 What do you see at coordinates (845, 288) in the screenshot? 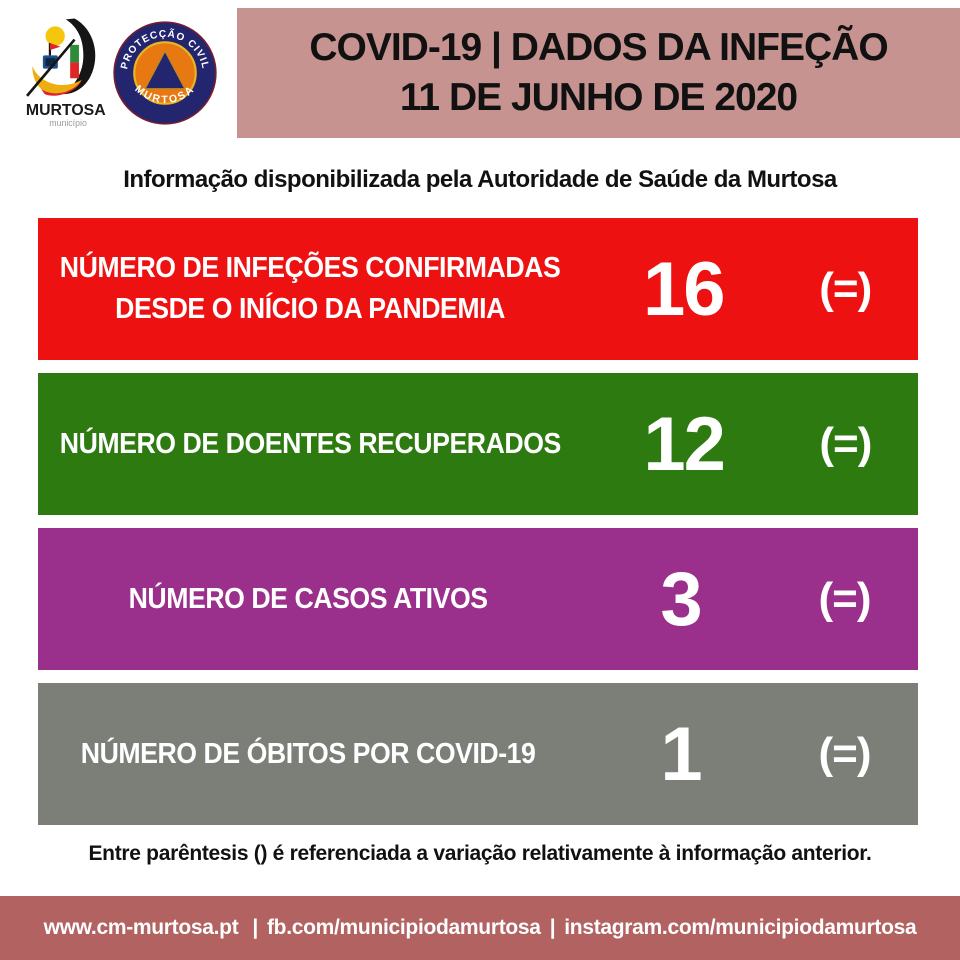
I see `stat-variation-confirmed: (=)` at bounding box center [845, 288].